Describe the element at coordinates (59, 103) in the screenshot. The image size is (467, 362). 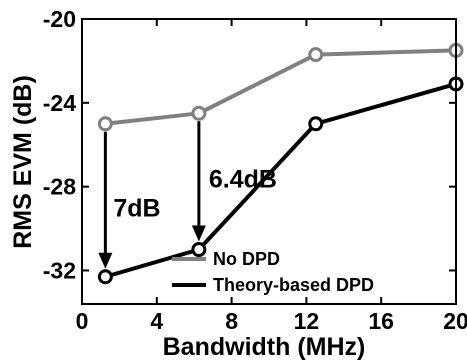
I see `y-tick-label: -24` at that location.